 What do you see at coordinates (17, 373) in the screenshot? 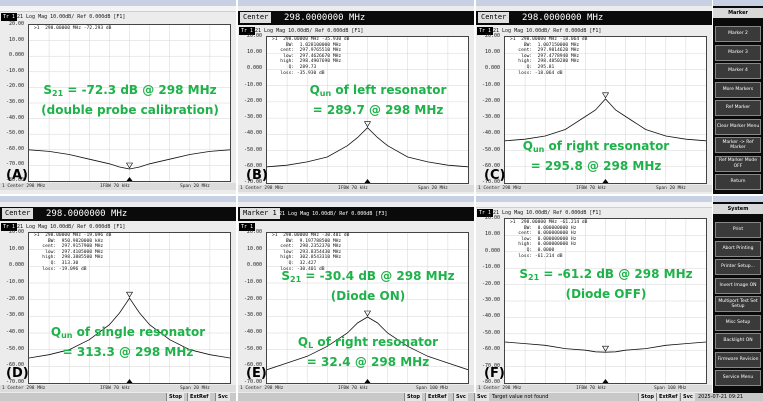
I see `panel-label: (D)` at bounding box center [17, 373].